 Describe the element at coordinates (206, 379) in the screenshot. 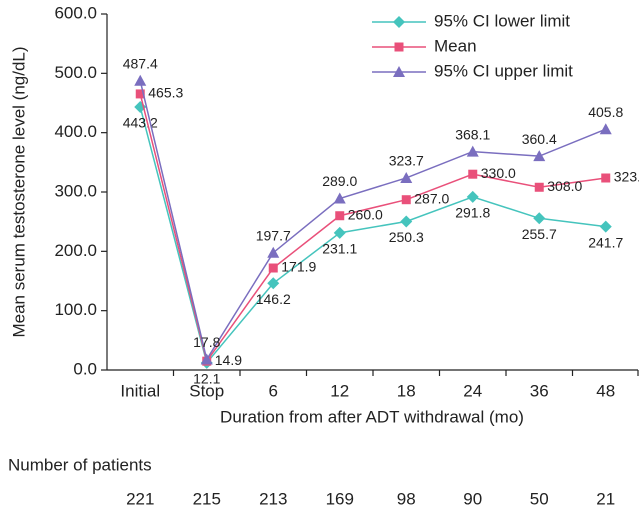

I see `data-label: 12.1` at that location.